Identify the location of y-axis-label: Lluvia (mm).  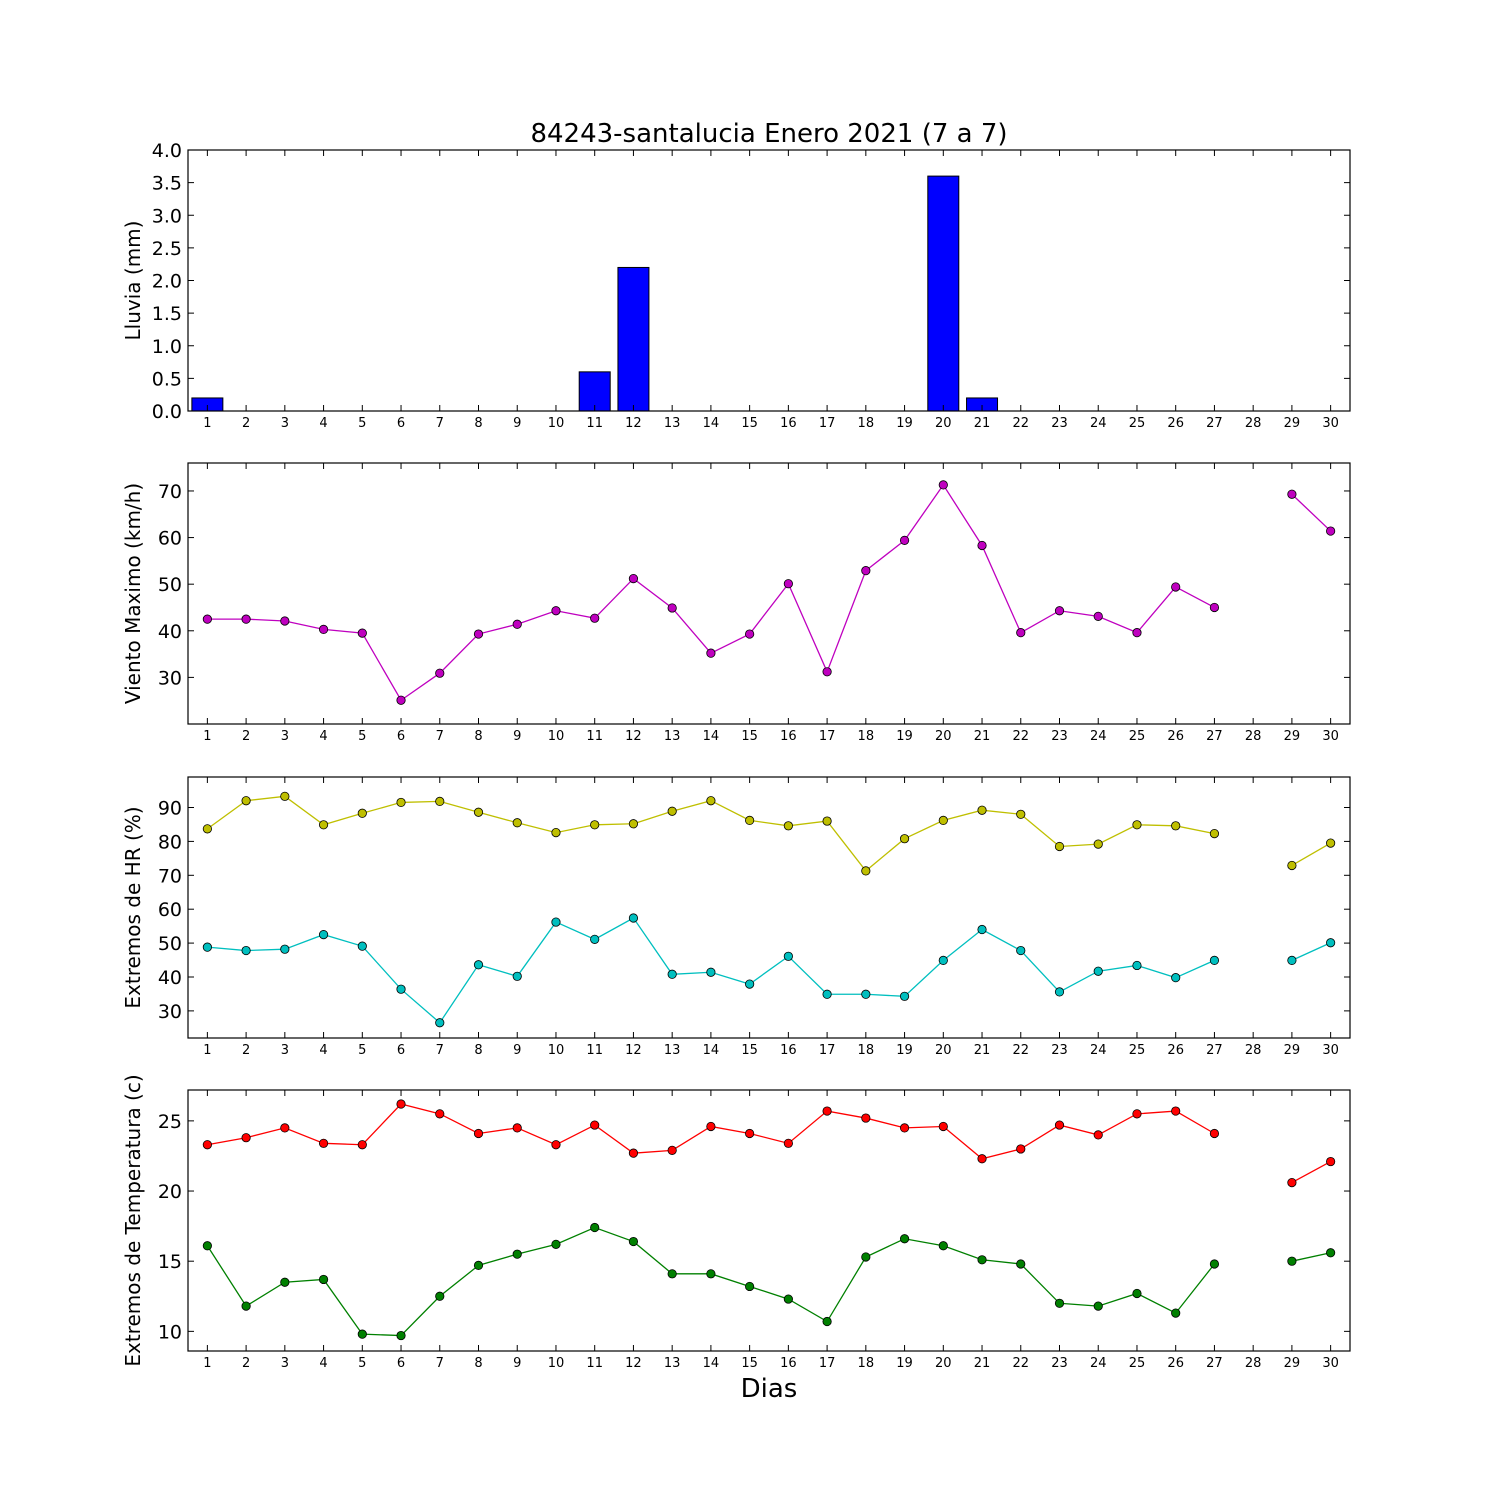
(133, 281).